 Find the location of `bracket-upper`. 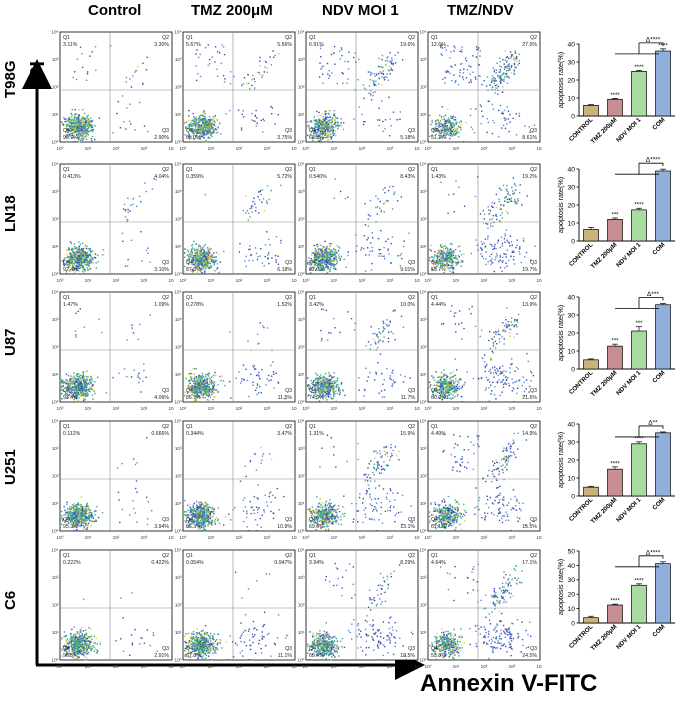

bracket-upper is located at coordinates (651, 164).